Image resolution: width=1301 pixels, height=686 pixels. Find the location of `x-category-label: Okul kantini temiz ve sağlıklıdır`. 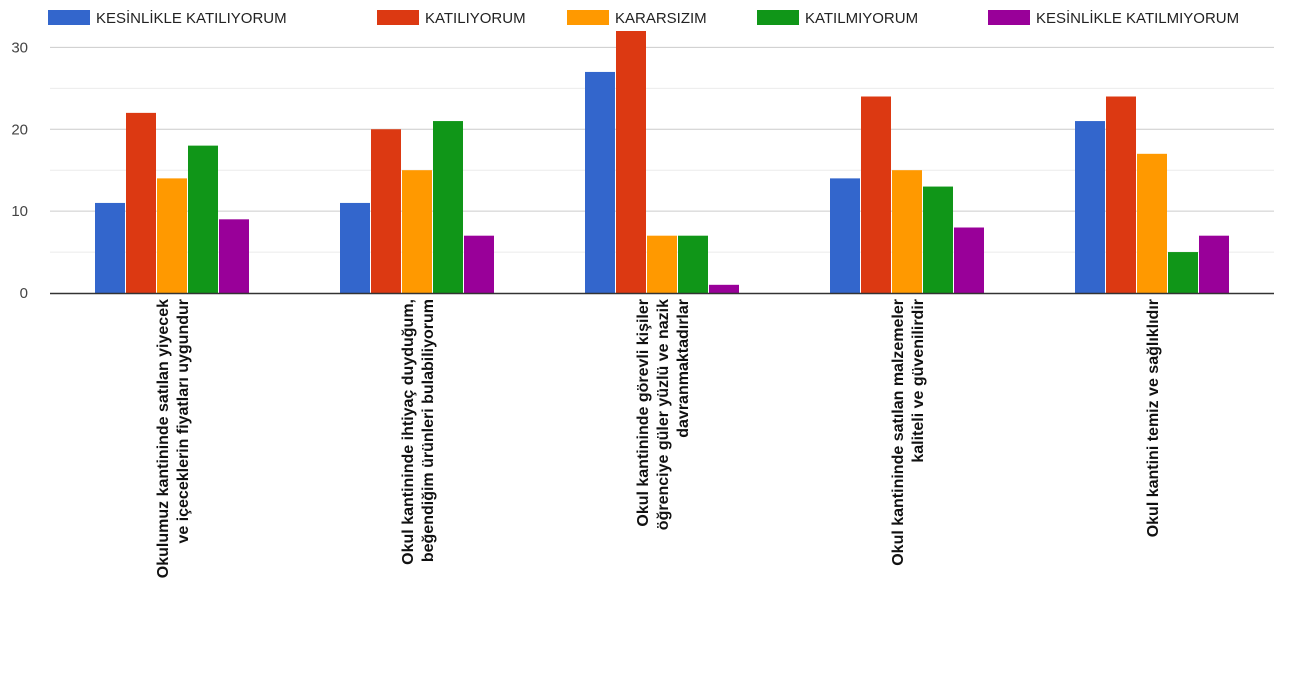

x-category-label: Okul kantini temiz ve sağlıklıdır is located at coordinates (1153, 418).